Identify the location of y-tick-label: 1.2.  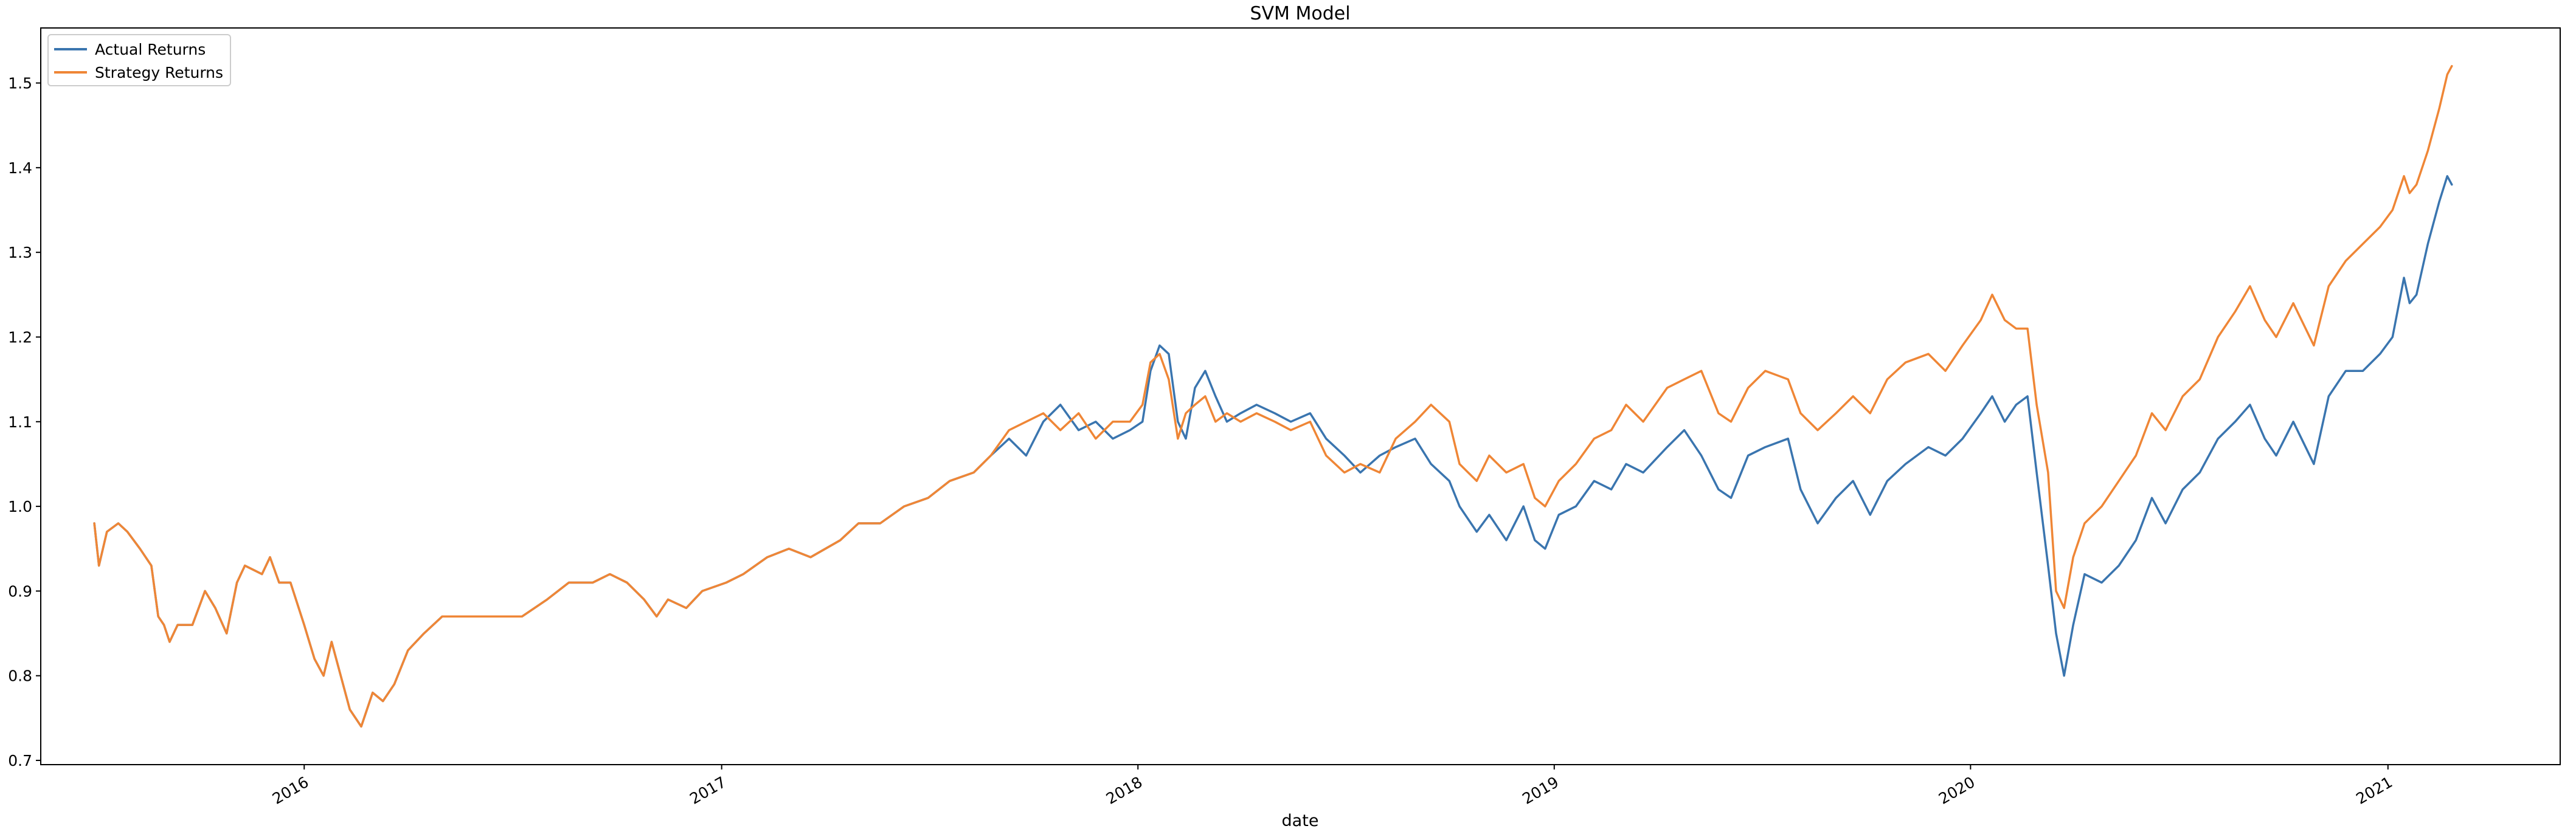
(20, 337).